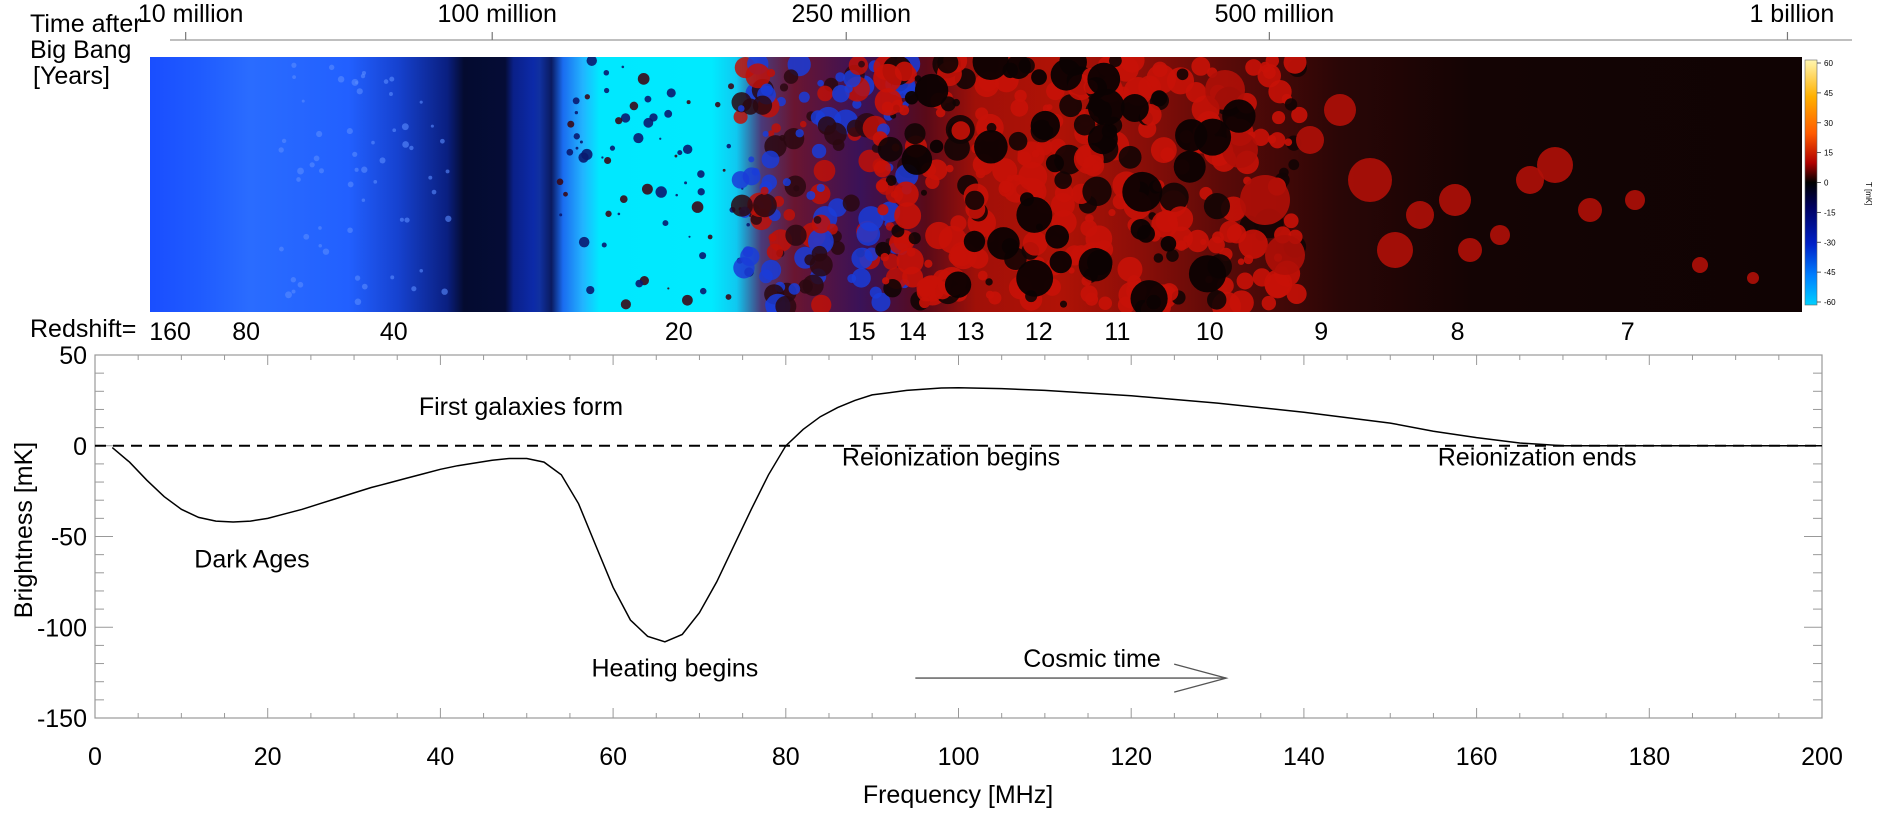  Describe the element at coordinates (1092, 659) in the screenshot. I see `annotation-cosmic-time: Cosmic time` at that location.